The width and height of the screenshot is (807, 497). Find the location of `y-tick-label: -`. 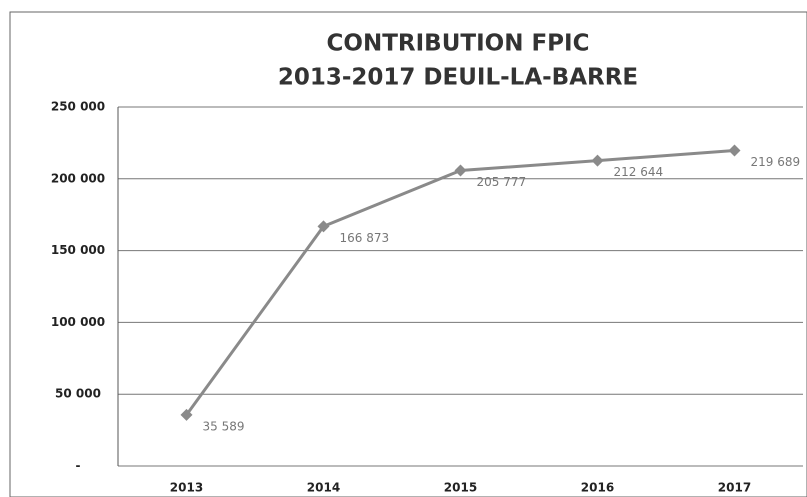

y-tick-label: - is located at coordinates (78, 466).